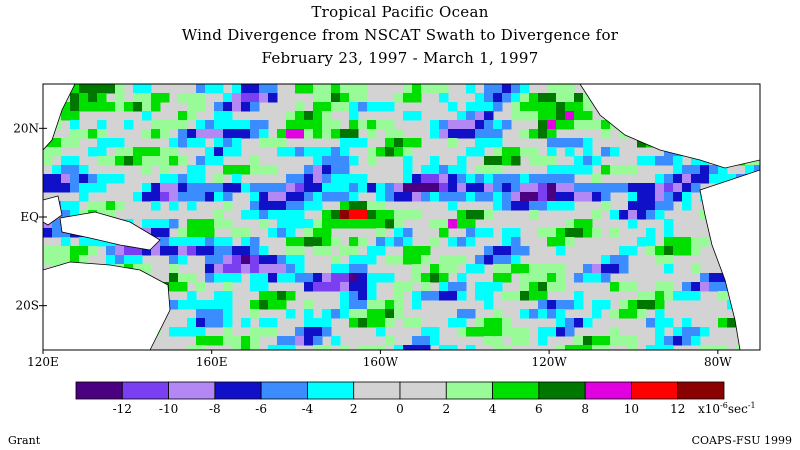 This screenshot has height=450, width=800. Describe the element at coordinates (400, 58) in the screenshot. I see `title-line-3: February 23, 1997 - March 1, 1997` at that location.